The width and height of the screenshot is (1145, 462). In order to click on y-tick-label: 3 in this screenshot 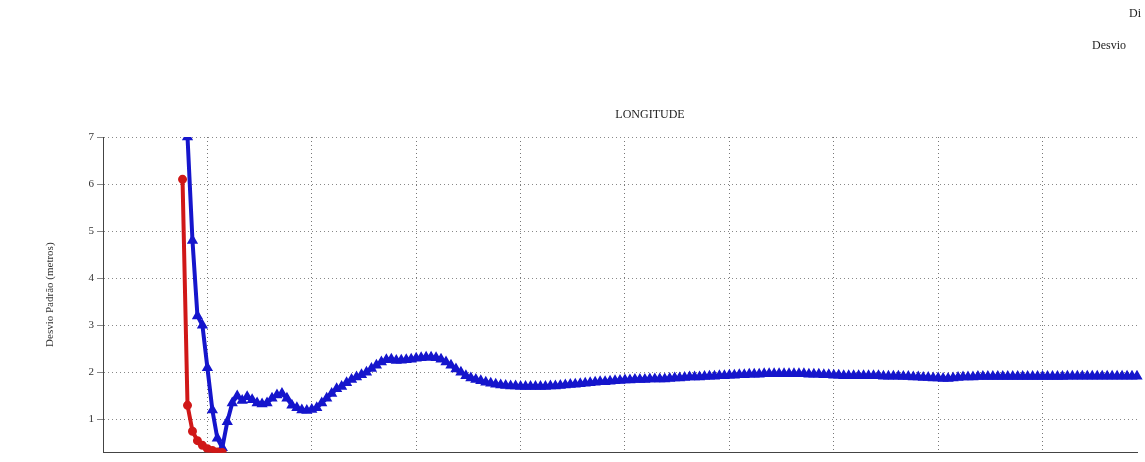, I will do `click(91, 324)`.